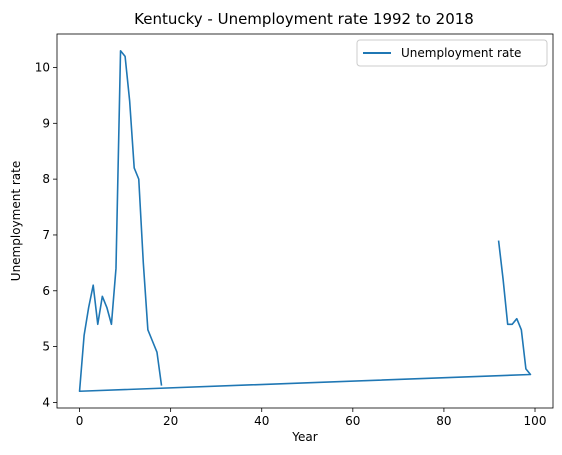  I want to click on legend: Unemployment rate, so click(452, 53).